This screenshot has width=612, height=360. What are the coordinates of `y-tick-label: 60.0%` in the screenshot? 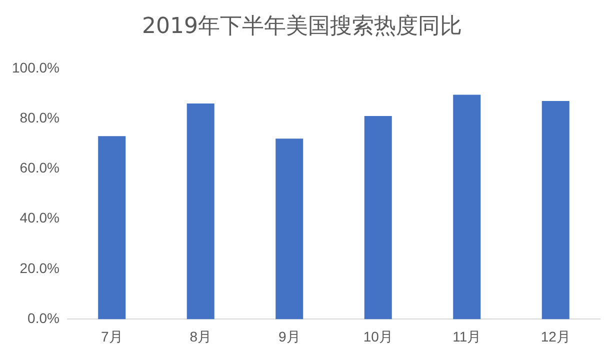 It's located at (40, 168).